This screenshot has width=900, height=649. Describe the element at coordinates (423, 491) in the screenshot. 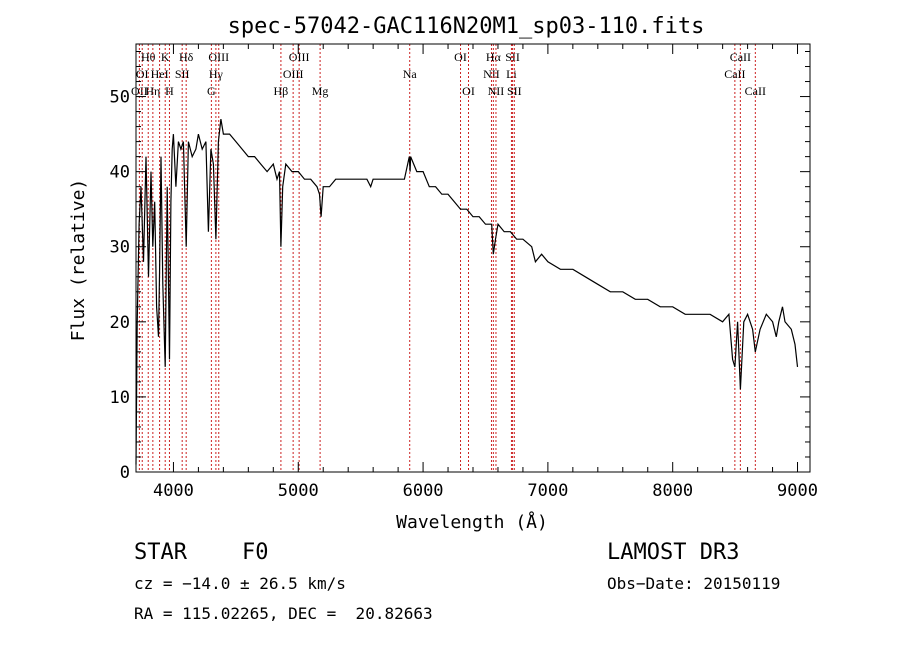

I see `x-tick-label: 6000` at that location.